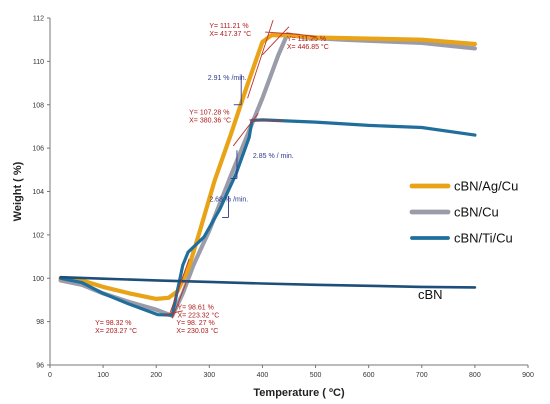 The image size is (550, 404). What do you see at coordinates (369, 375) in the screenshot?
I see `x-tick-label: 600` at bounding box center [369, 375].